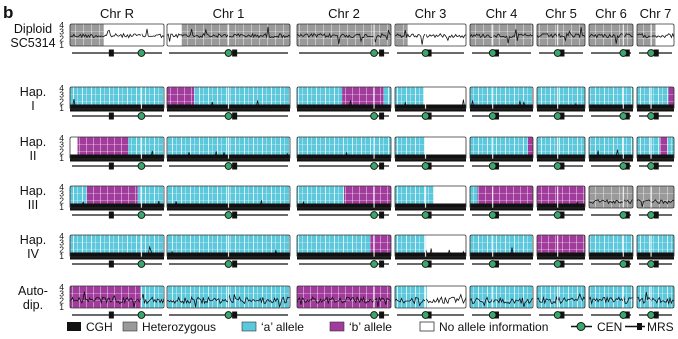 The image size is (678, 339). I want to click on legend-mrs-label: MRS, so click(660, 327).